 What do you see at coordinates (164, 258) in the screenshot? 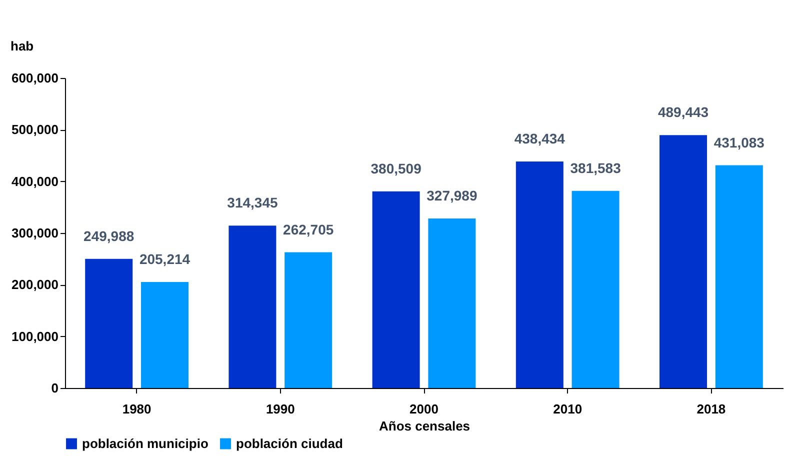
I see `data-label: 205,214` at bounding box center [164, 258].